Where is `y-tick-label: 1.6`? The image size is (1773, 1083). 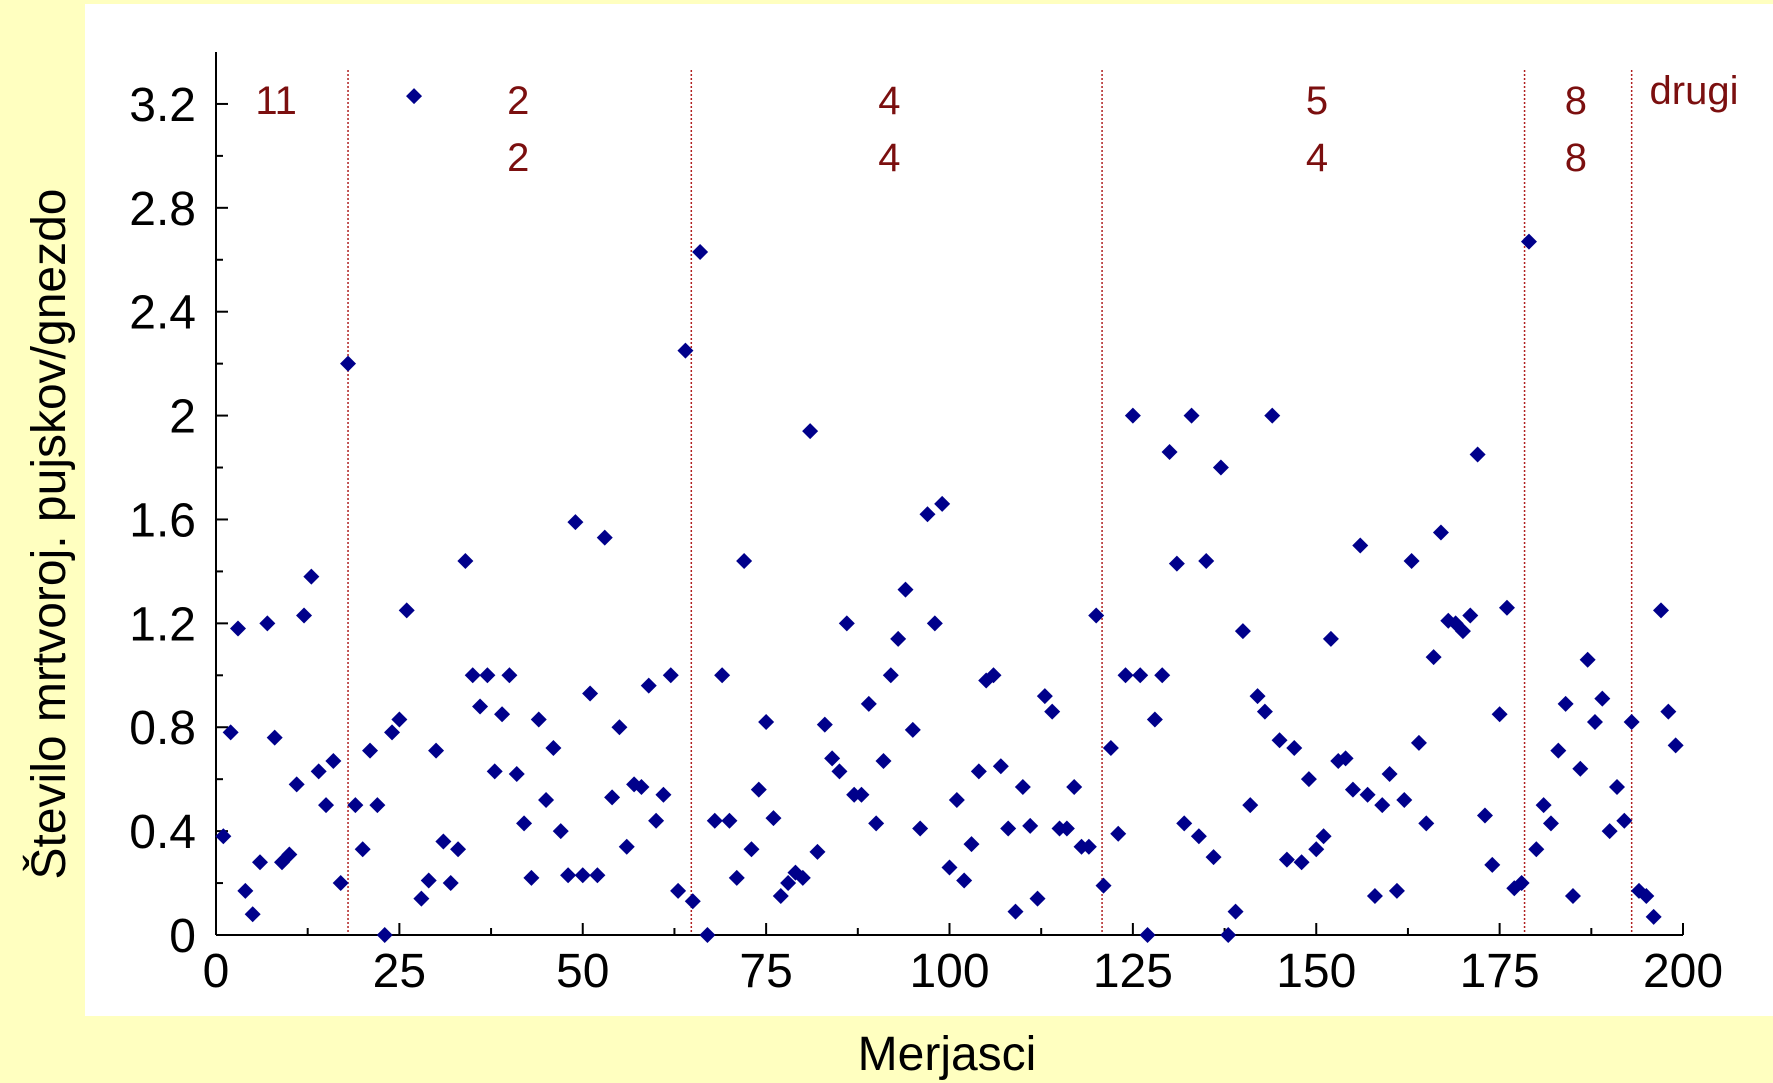 y-tick-label: 1.6 is located at coordinates (162, 520).